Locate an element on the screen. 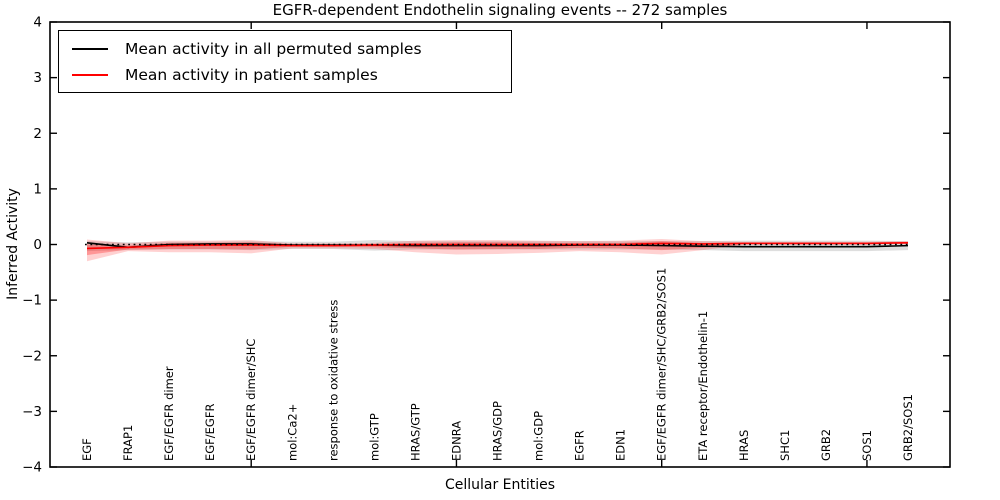 This screenshot has width=1000, height=500. y-tick-label: −3 is located at coordinates (32, 412).